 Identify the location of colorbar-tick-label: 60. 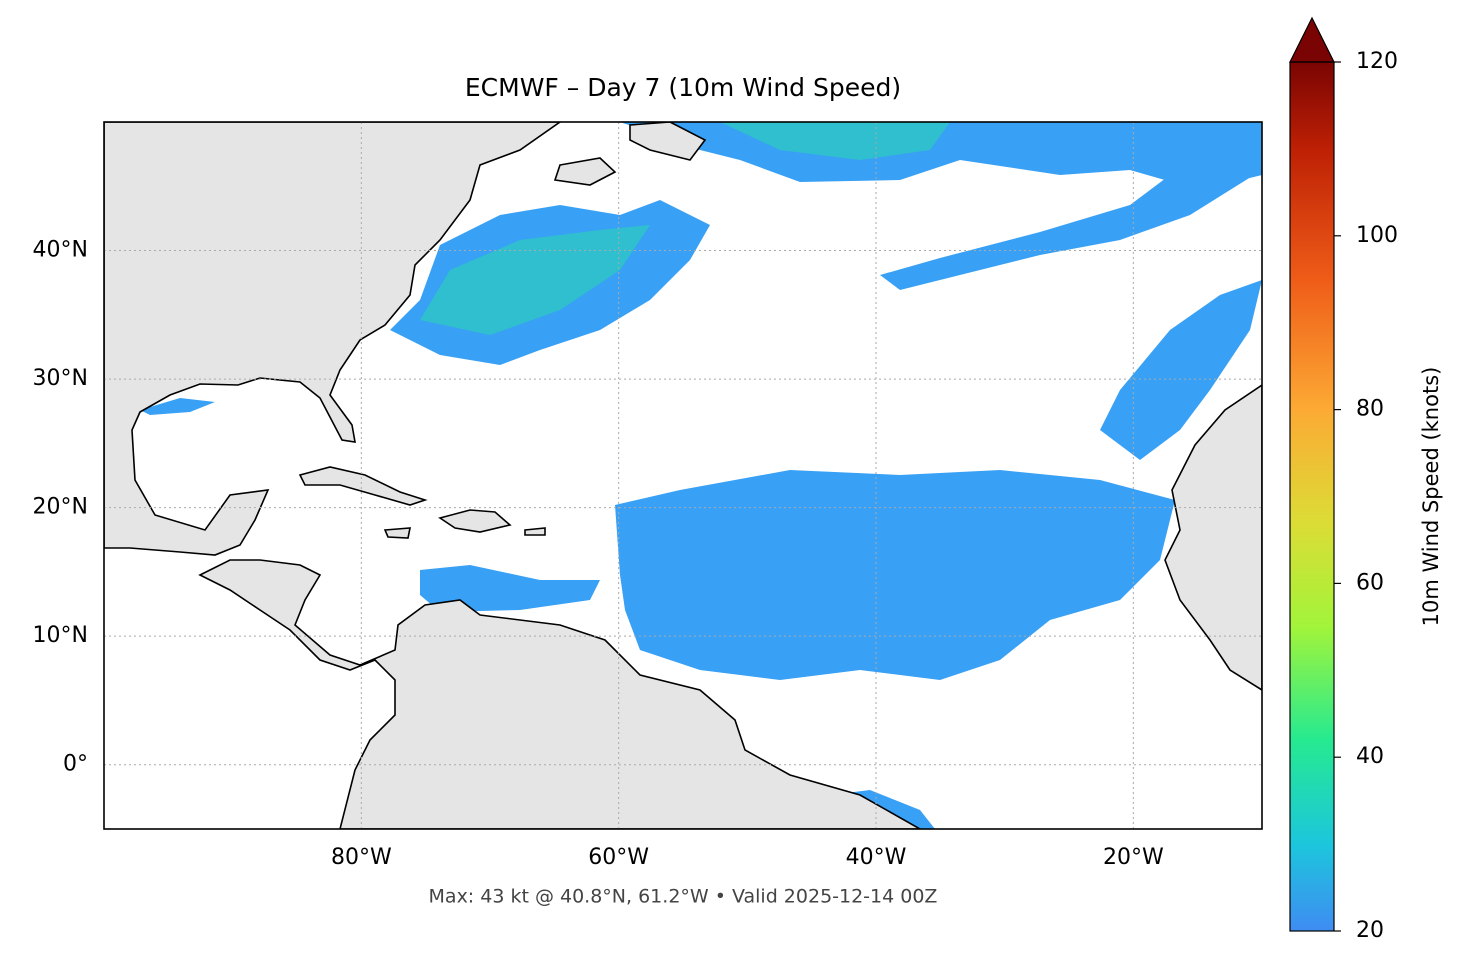
(1370, 582).